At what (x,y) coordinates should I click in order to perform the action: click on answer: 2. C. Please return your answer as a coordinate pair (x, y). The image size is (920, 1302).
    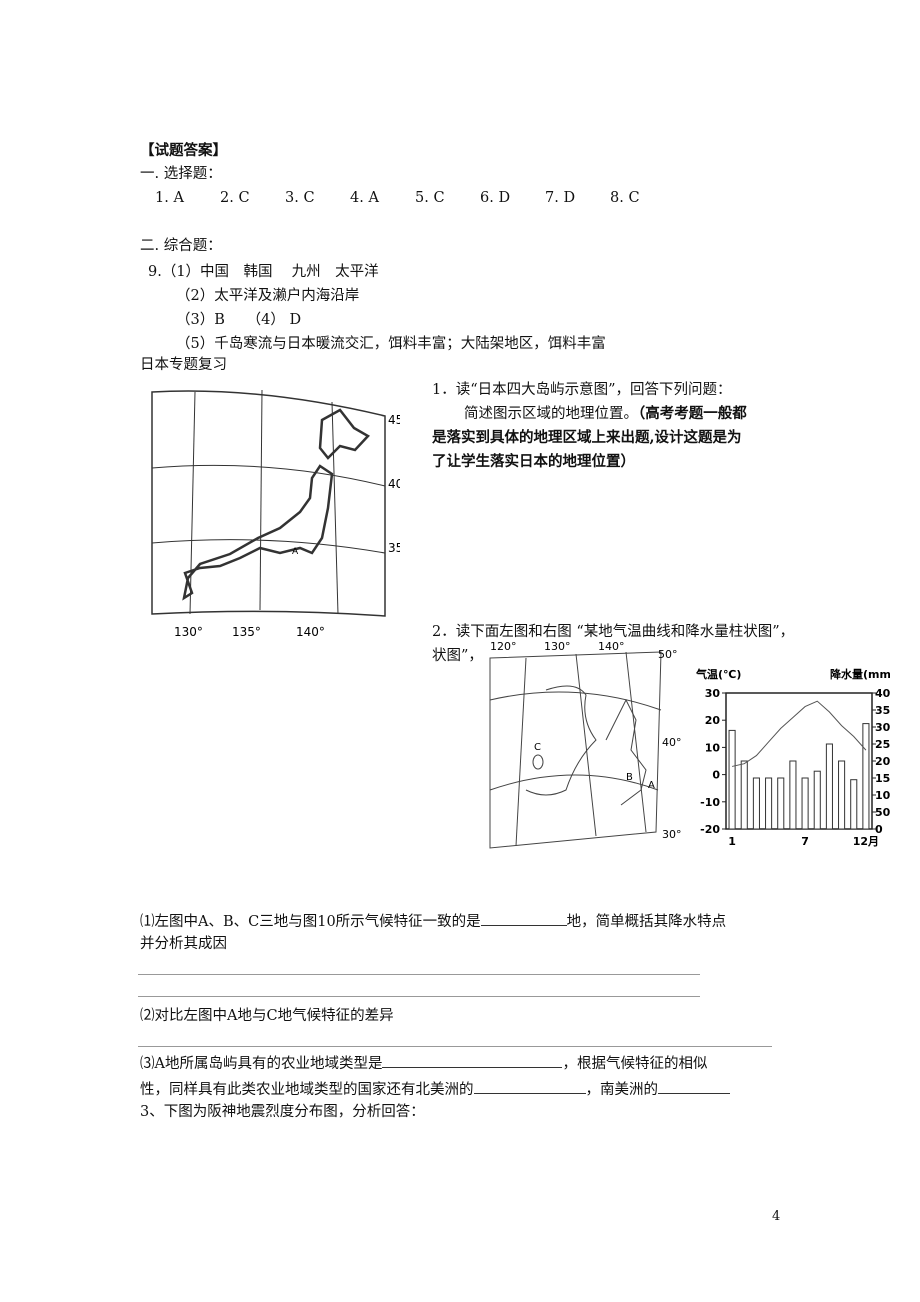
    Looking at the image, I should click on (235, 198).